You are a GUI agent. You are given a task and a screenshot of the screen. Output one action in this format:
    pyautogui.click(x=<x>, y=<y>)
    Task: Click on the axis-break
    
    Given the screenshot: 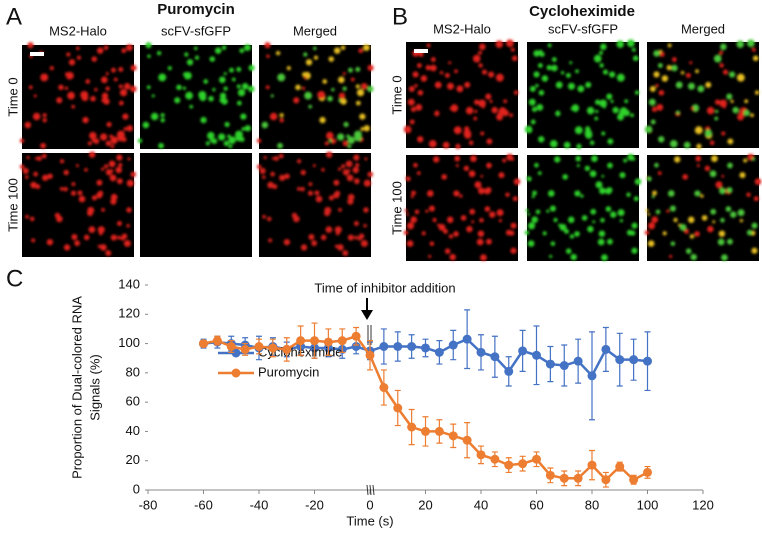 What is the action you would take?
    pyautogui.click(x=373, y=490)
    